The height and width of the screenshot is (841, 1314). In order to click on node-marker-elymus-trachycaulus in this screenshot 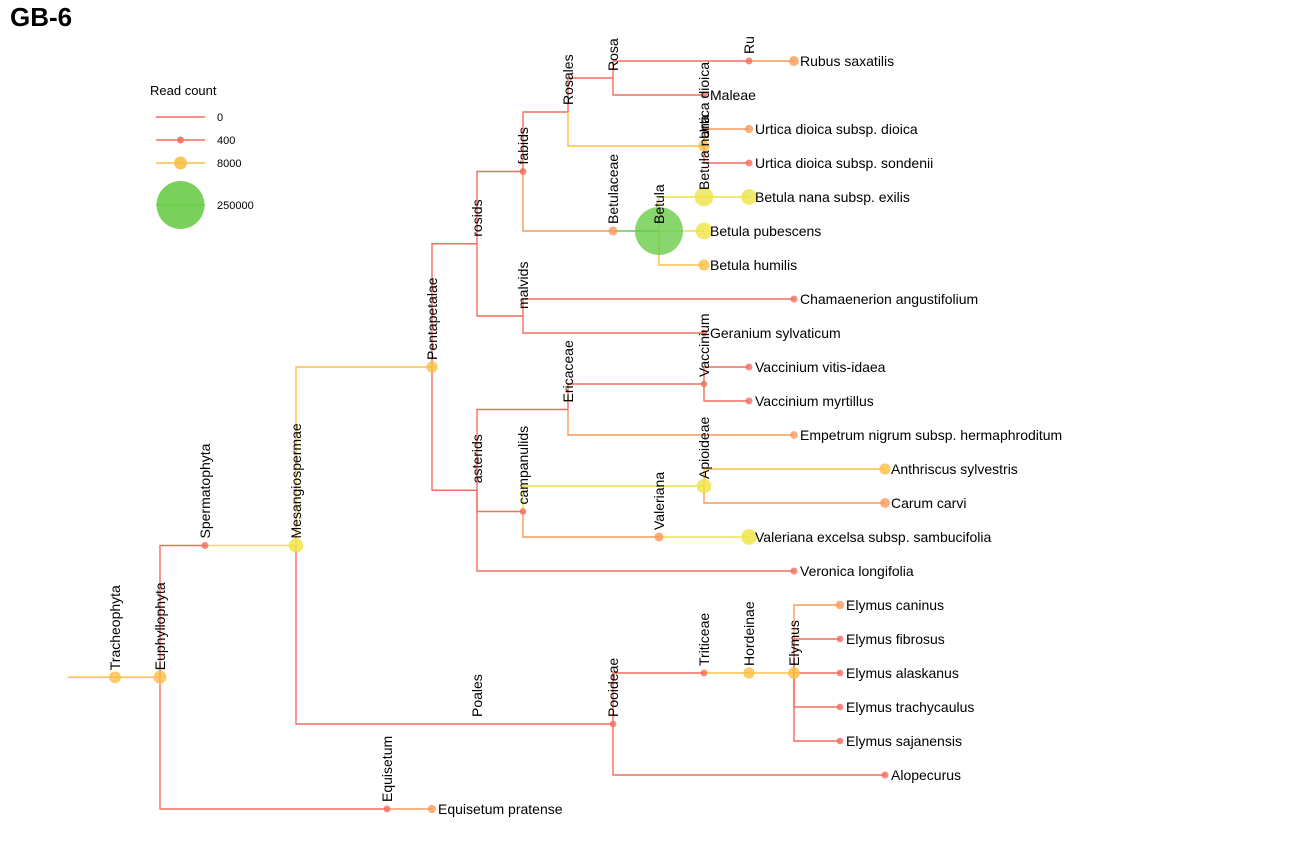, I will do `click(840, 707)`.